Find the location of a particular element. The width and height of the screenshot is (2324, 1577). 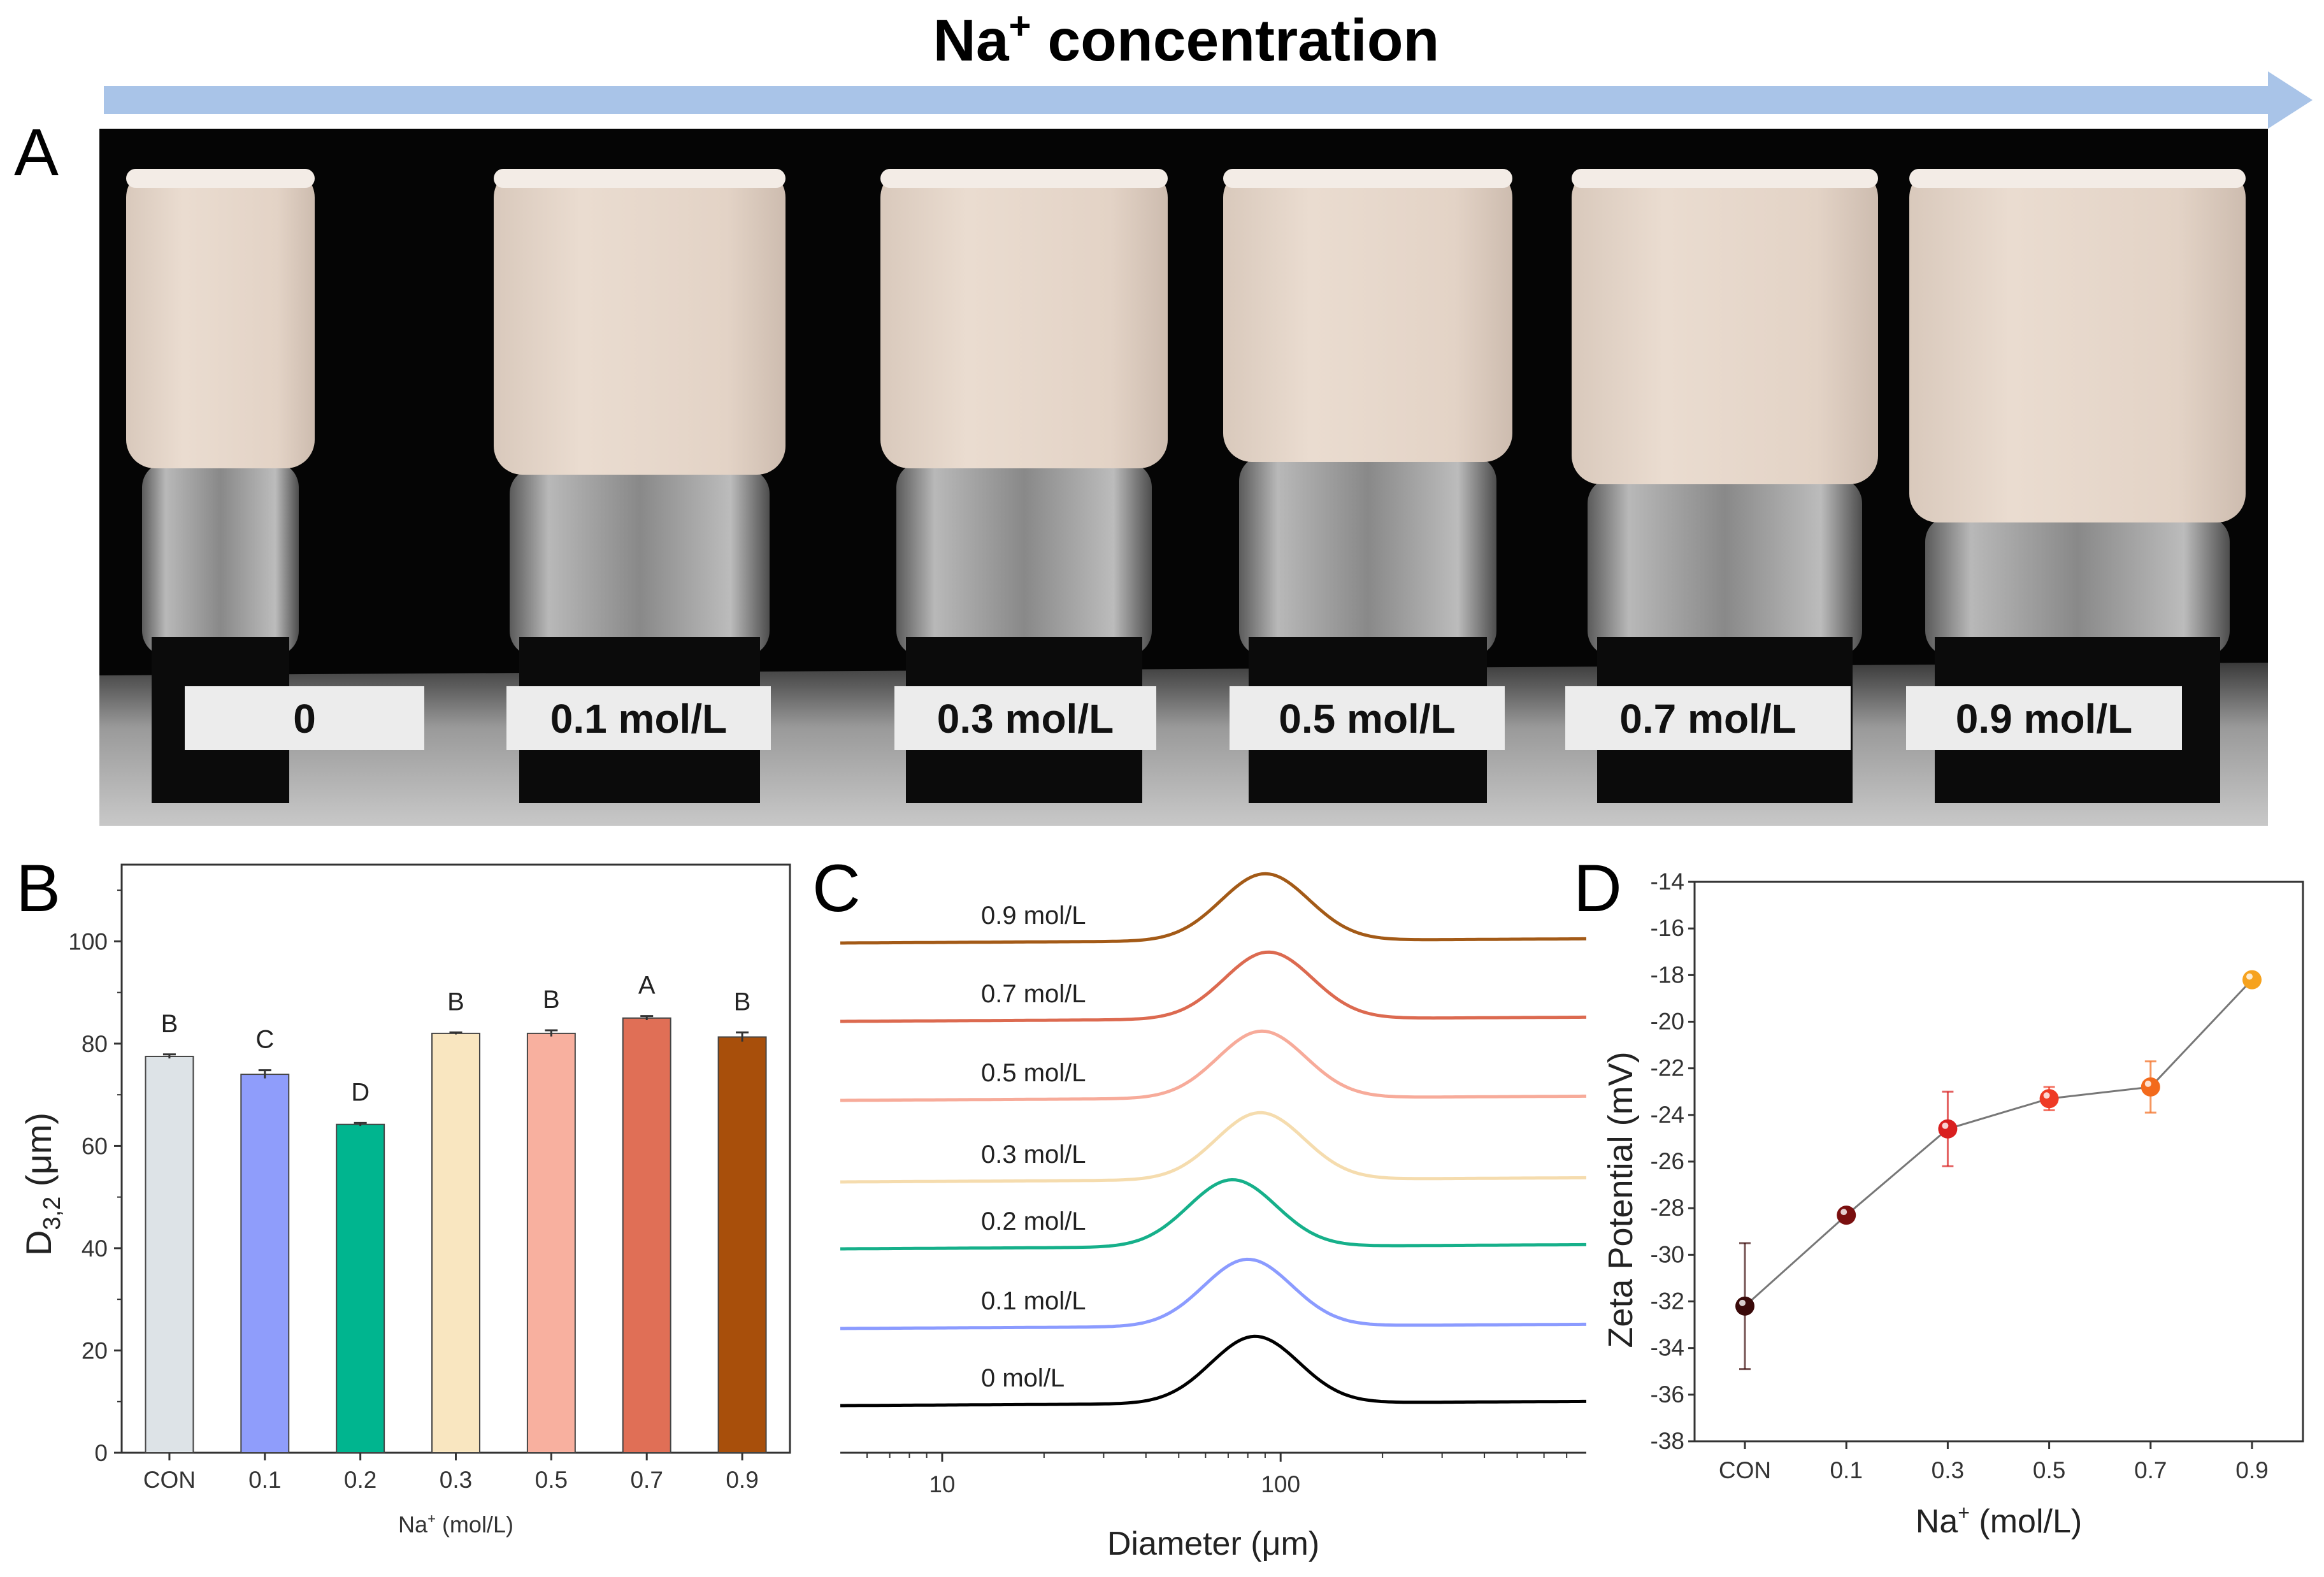

data-point-0.9 is located at coordinates (2252, 980).